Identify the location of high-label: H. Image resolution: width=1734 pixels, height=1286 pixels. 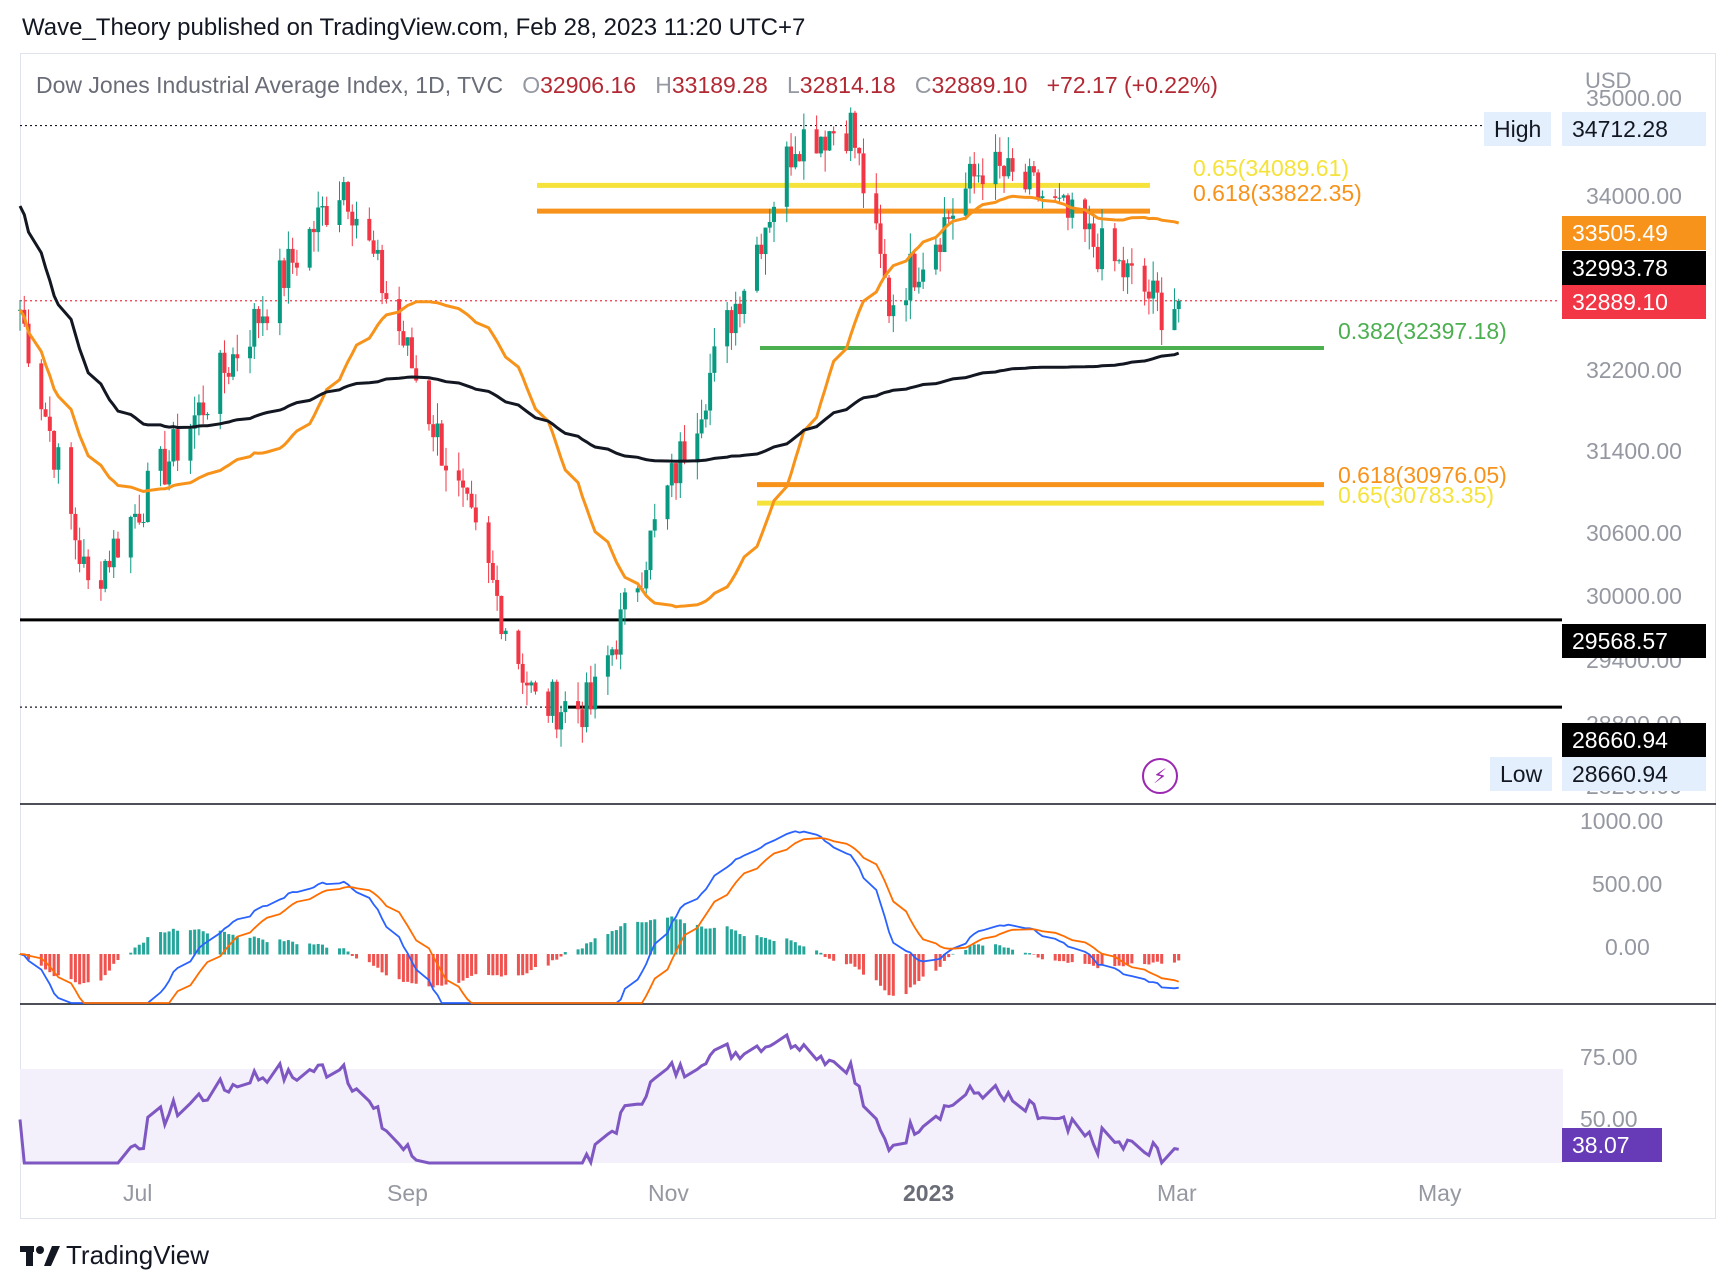
(663, 85).